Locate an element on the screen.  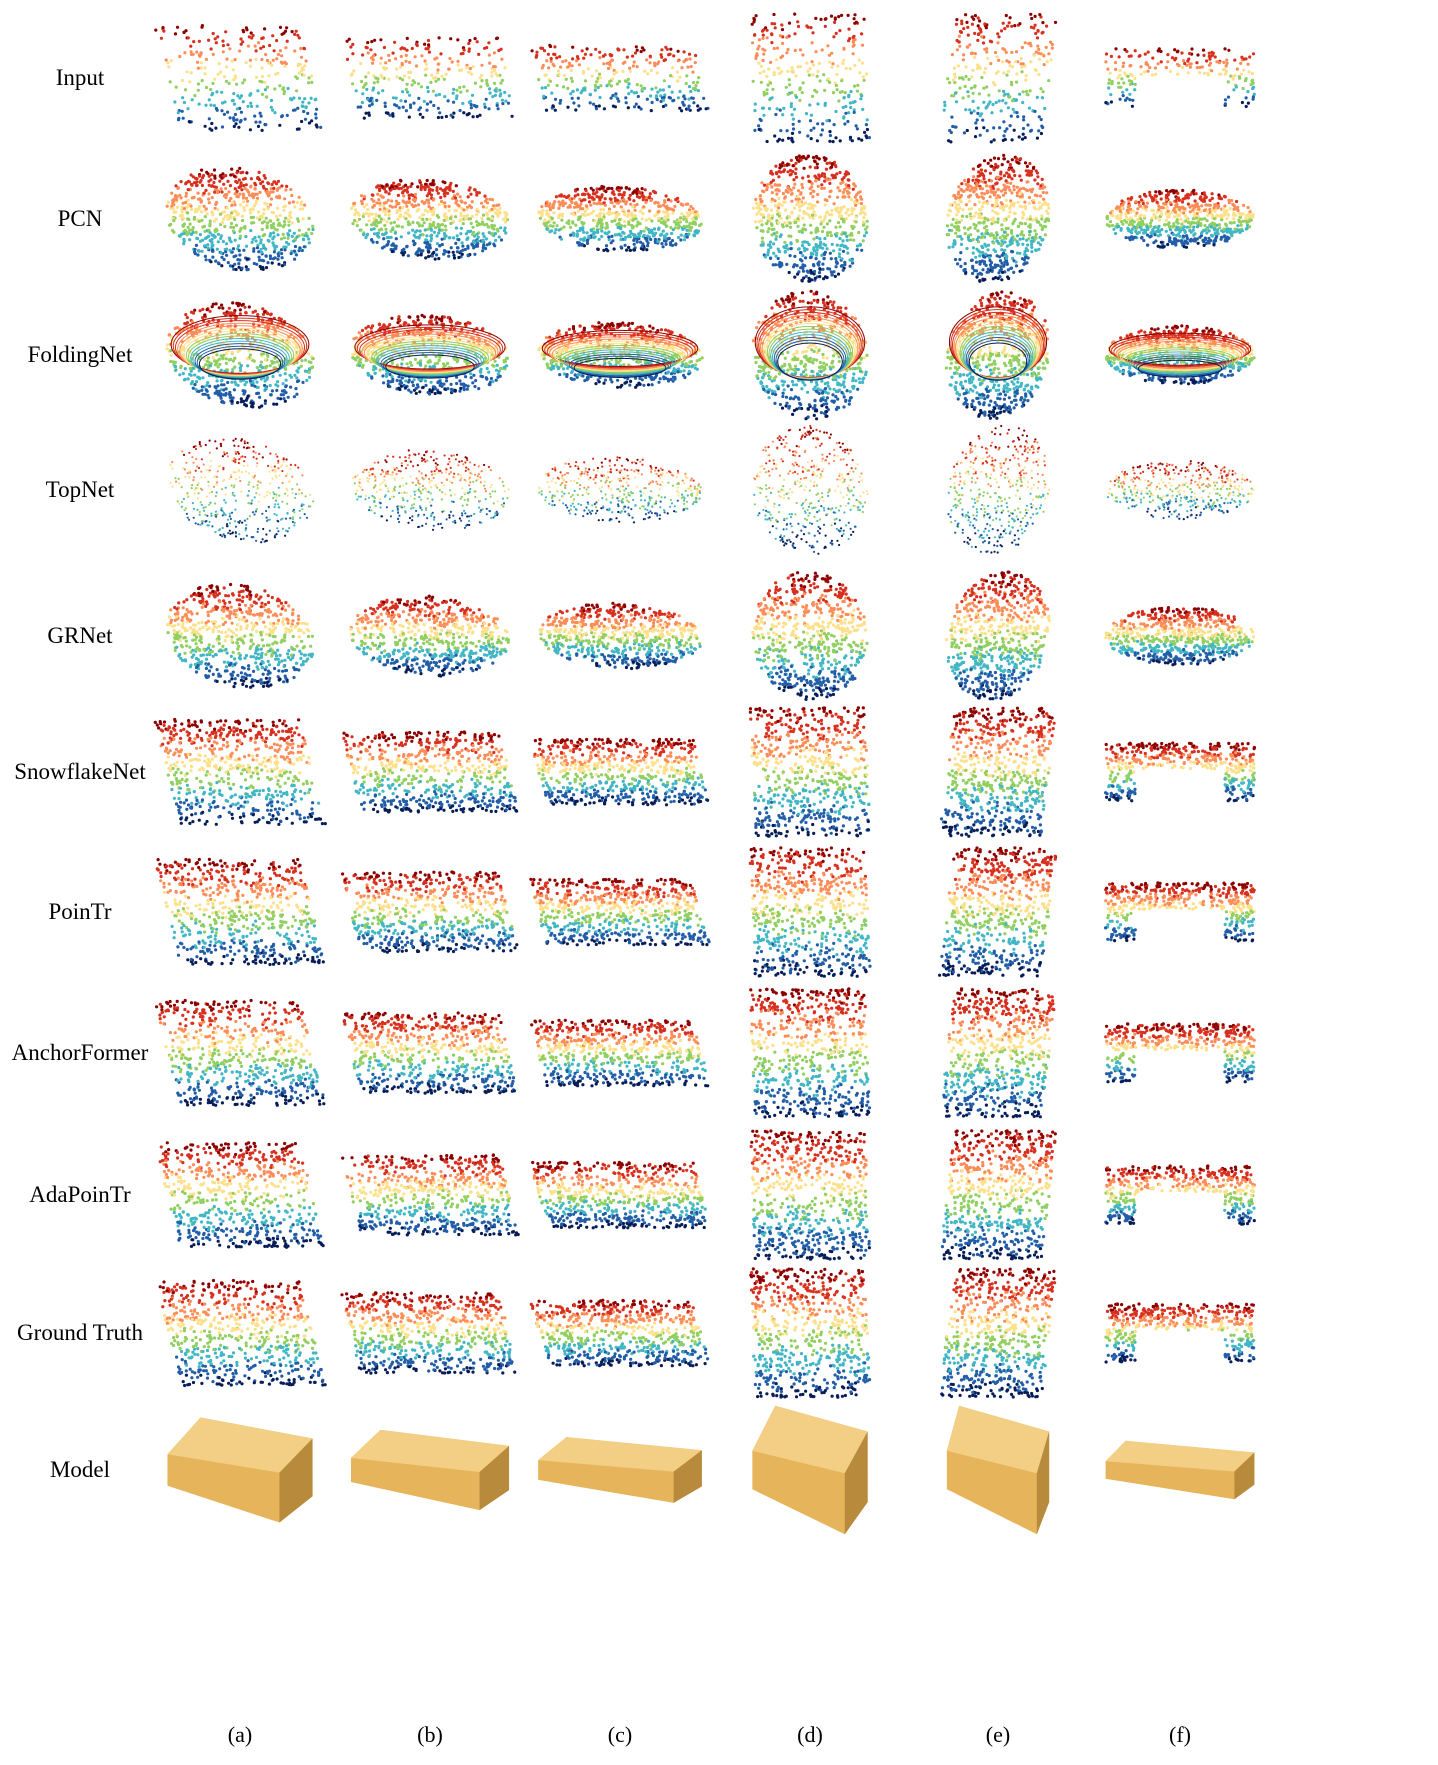
column-label: (a) is located at coordinates (240, 1735).